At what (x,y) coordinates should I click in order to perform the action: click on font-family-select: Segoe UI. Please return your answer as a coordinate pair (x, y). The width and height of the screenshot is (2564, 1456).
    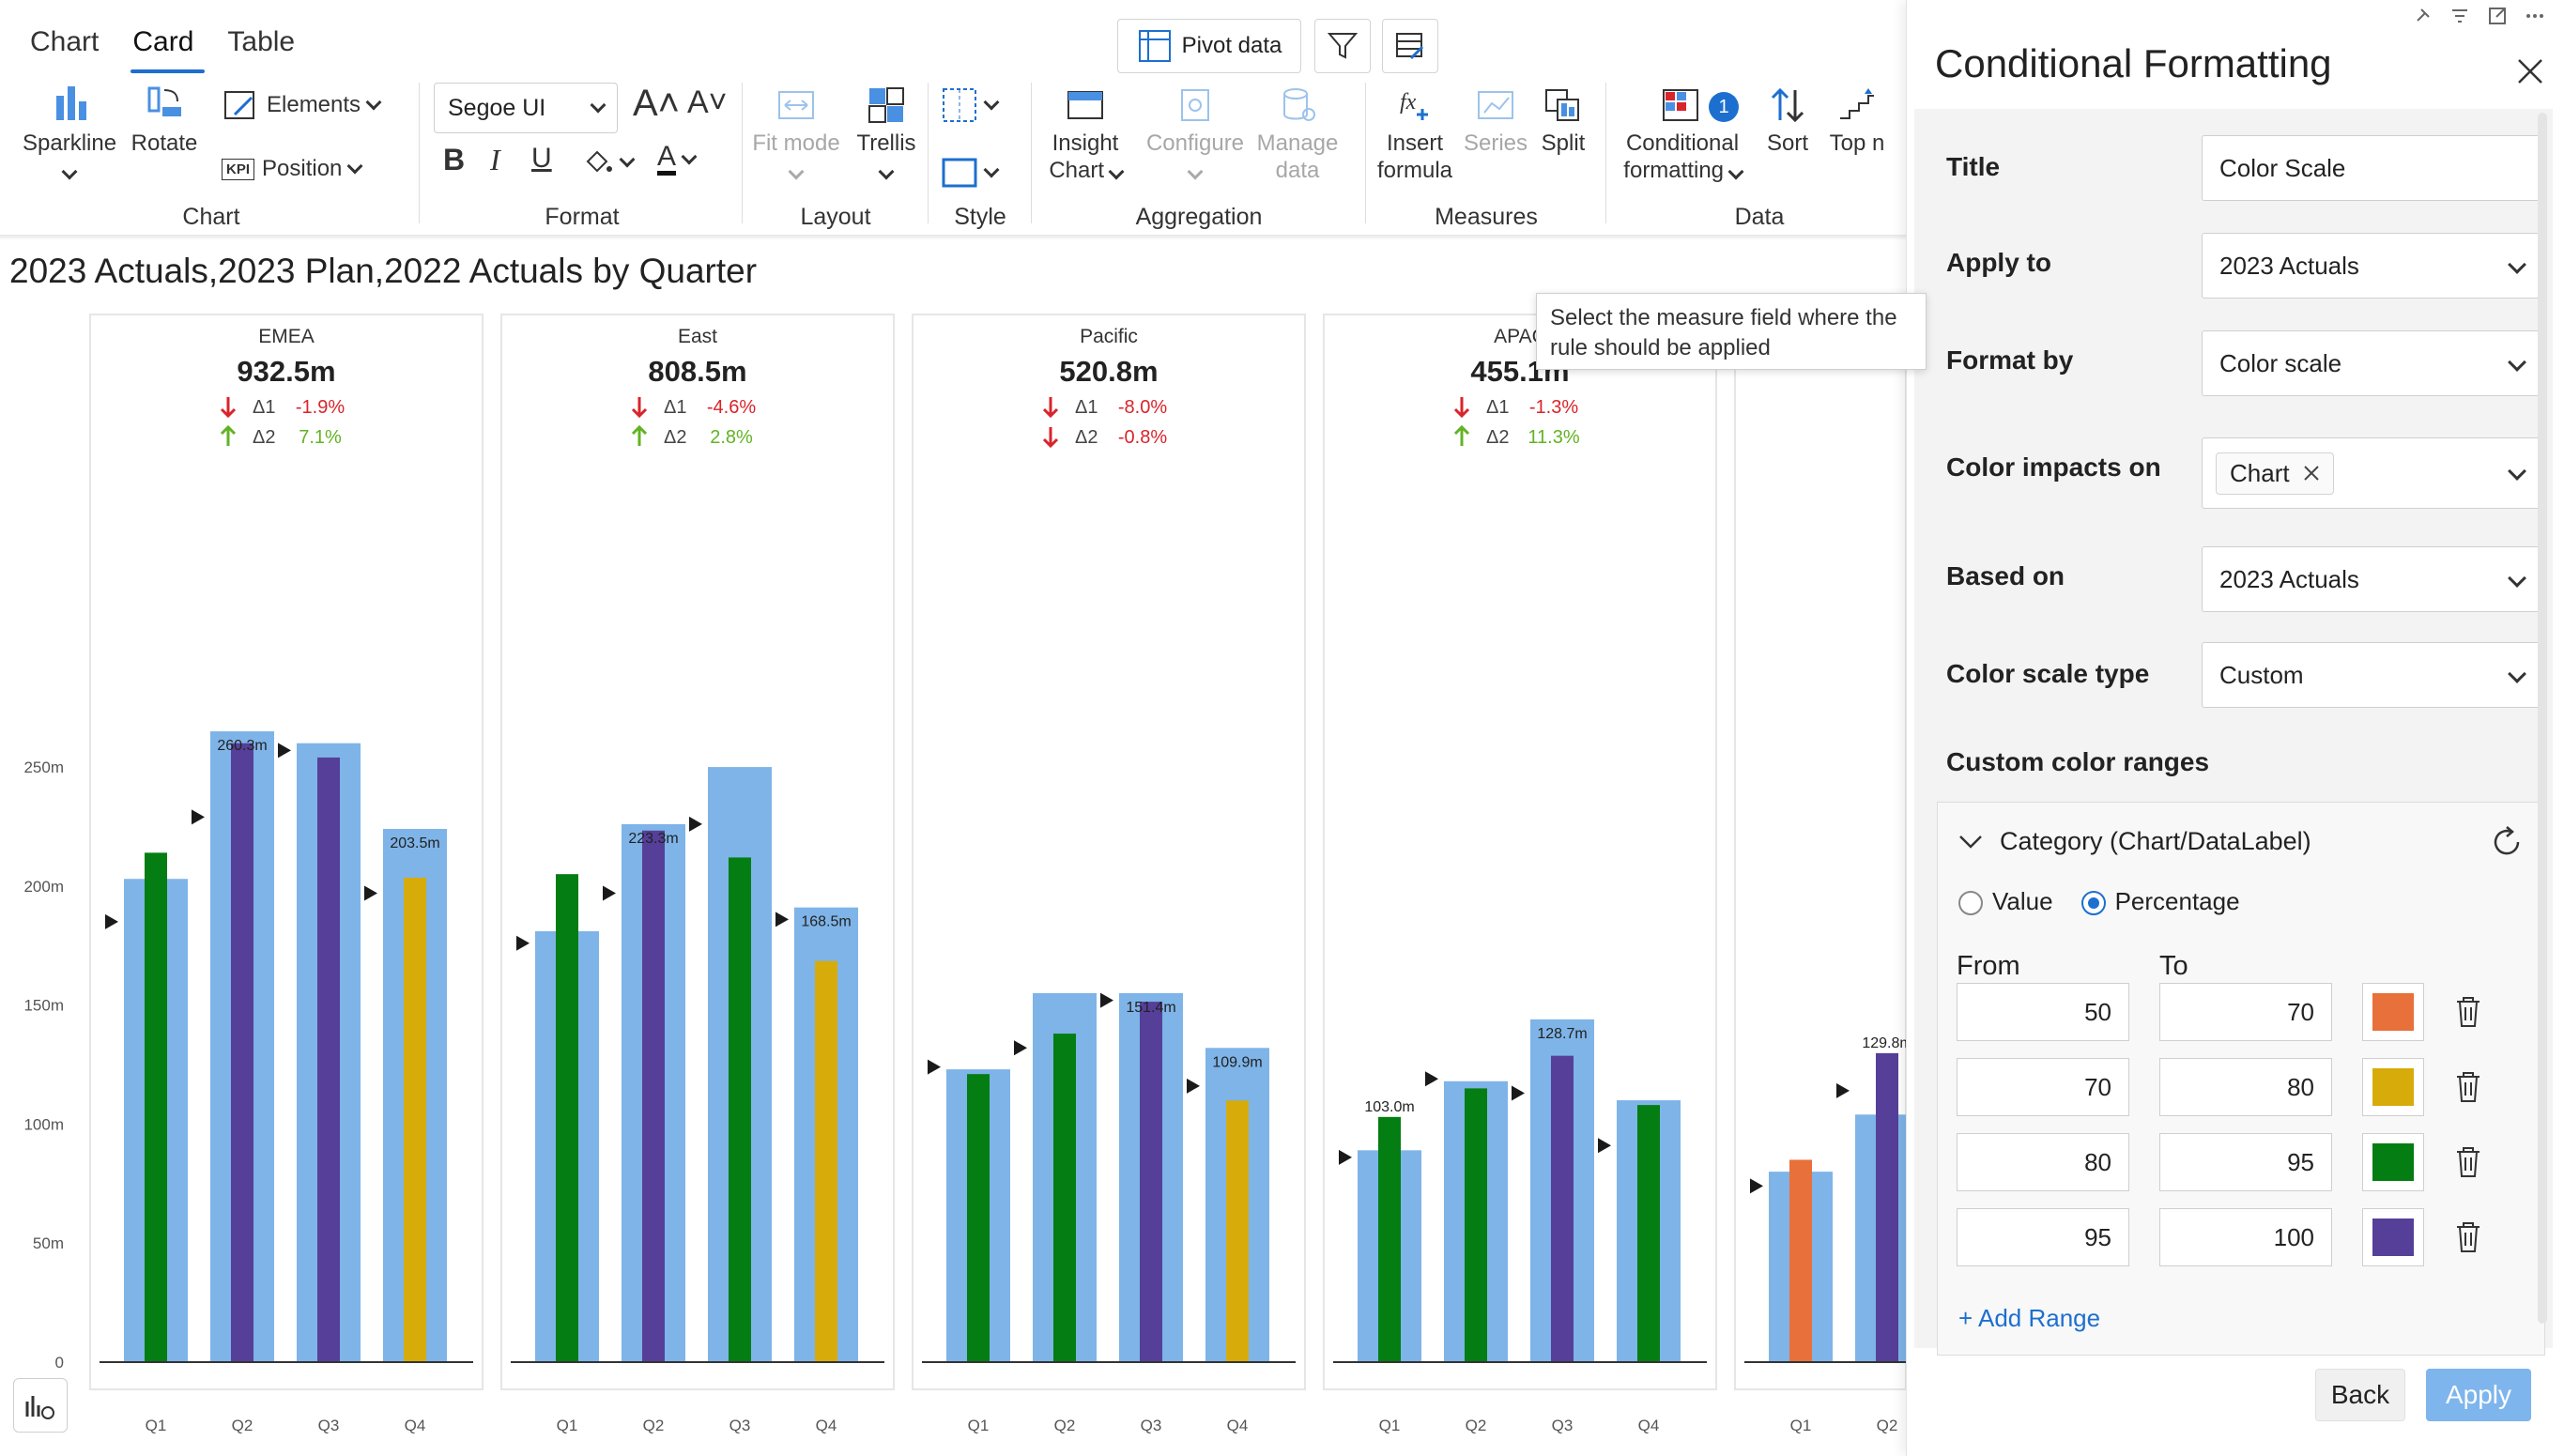
    Looking at the image, I should click on (526, 108).